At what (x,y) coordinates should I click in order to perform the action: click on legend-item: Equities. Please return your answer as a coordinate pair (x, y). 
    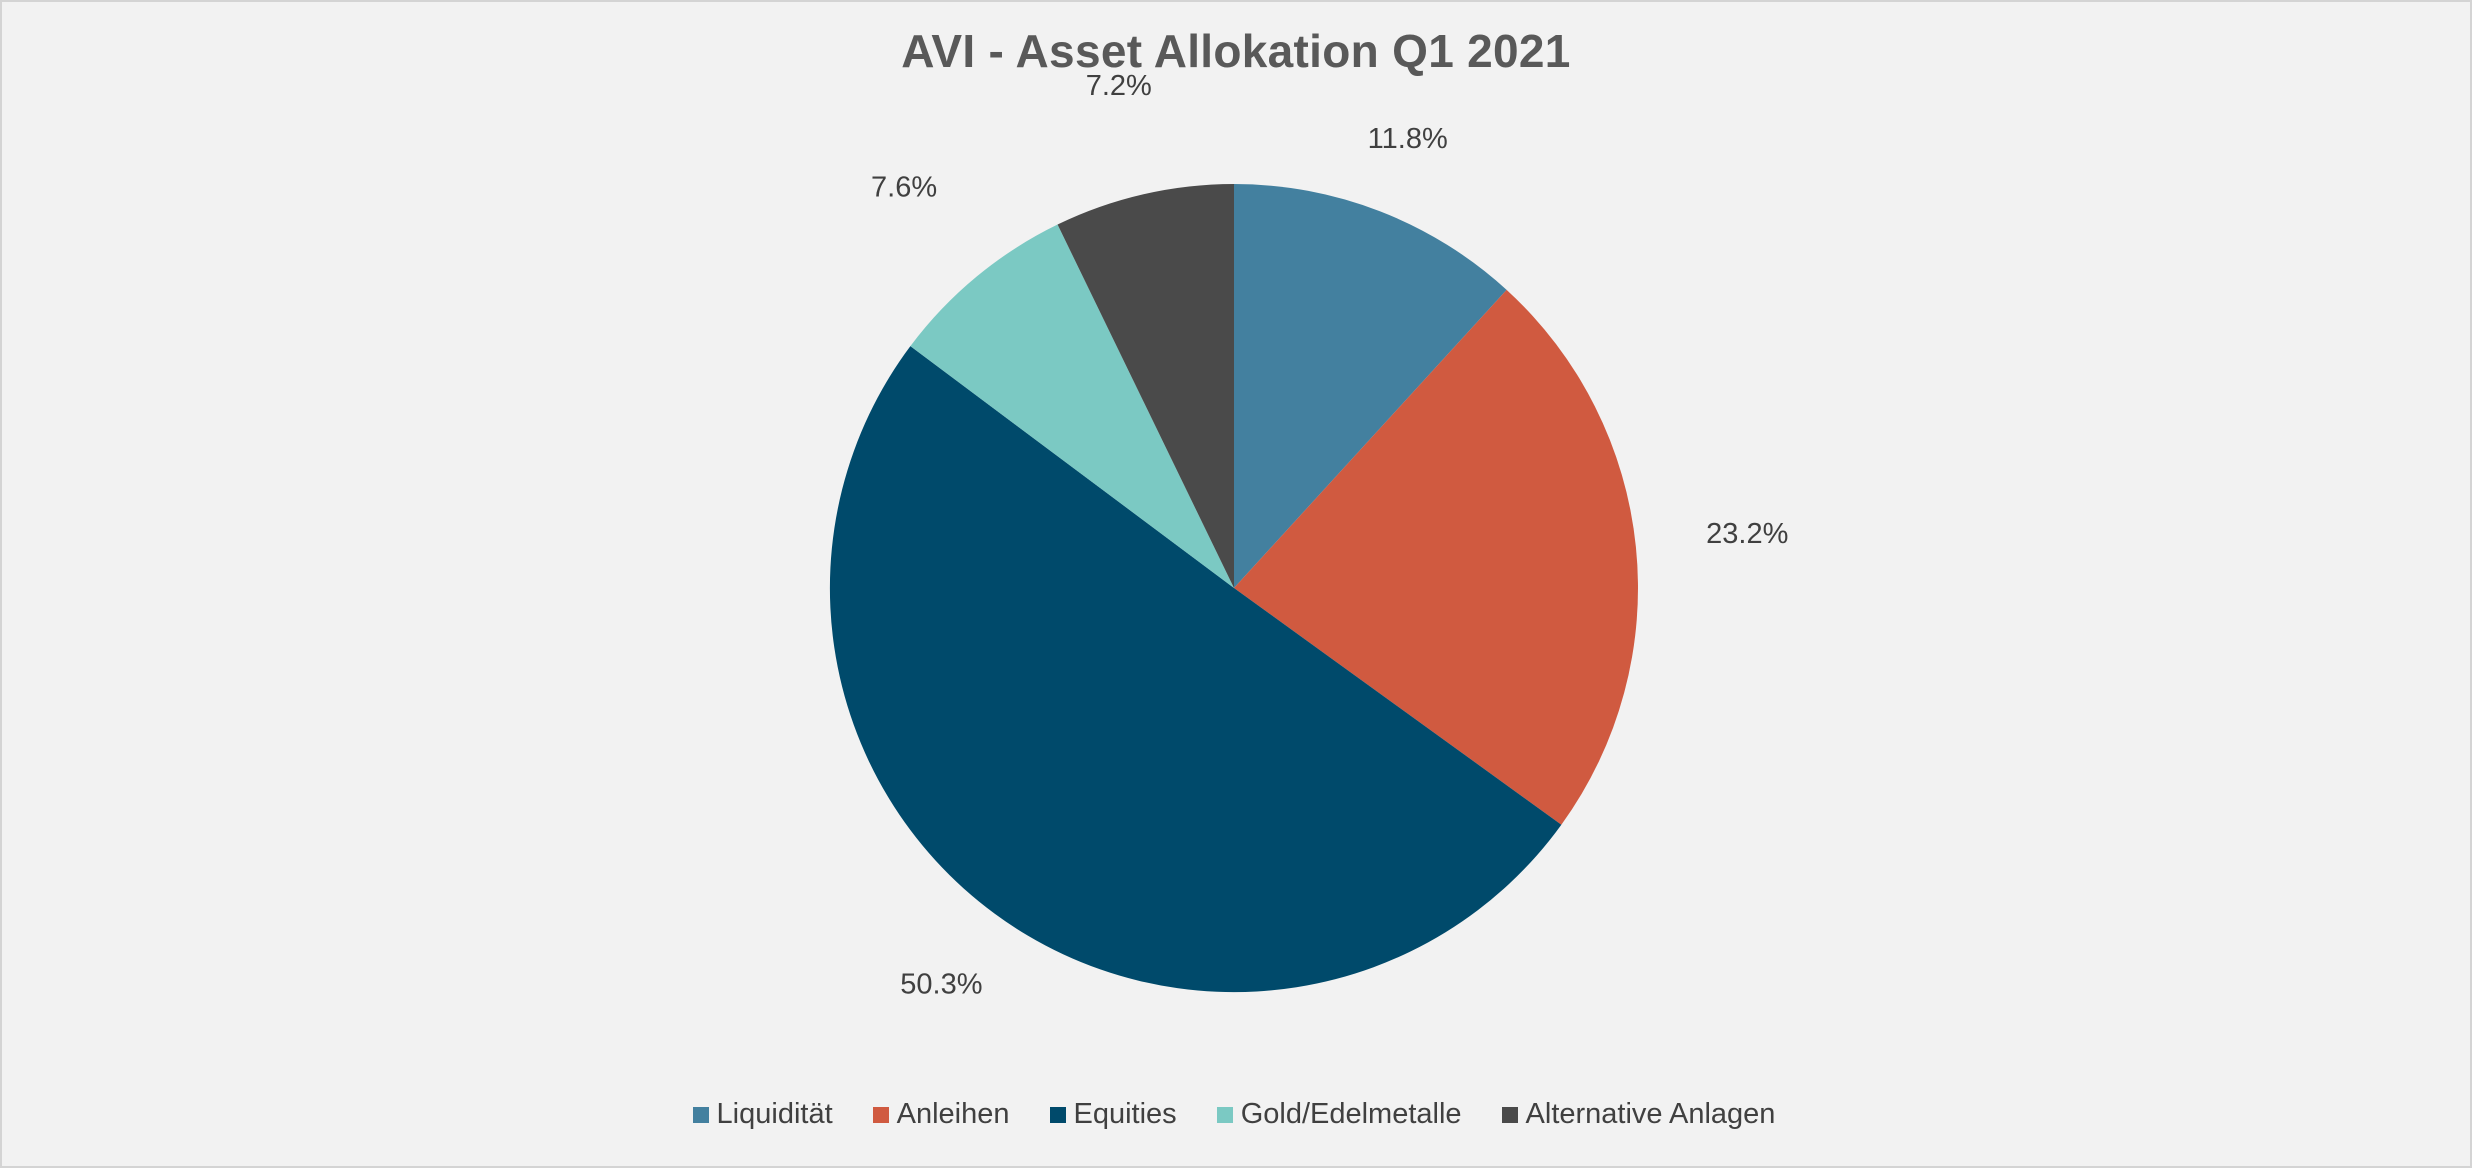
    Looking at the image, I should click on (1113, 1114).